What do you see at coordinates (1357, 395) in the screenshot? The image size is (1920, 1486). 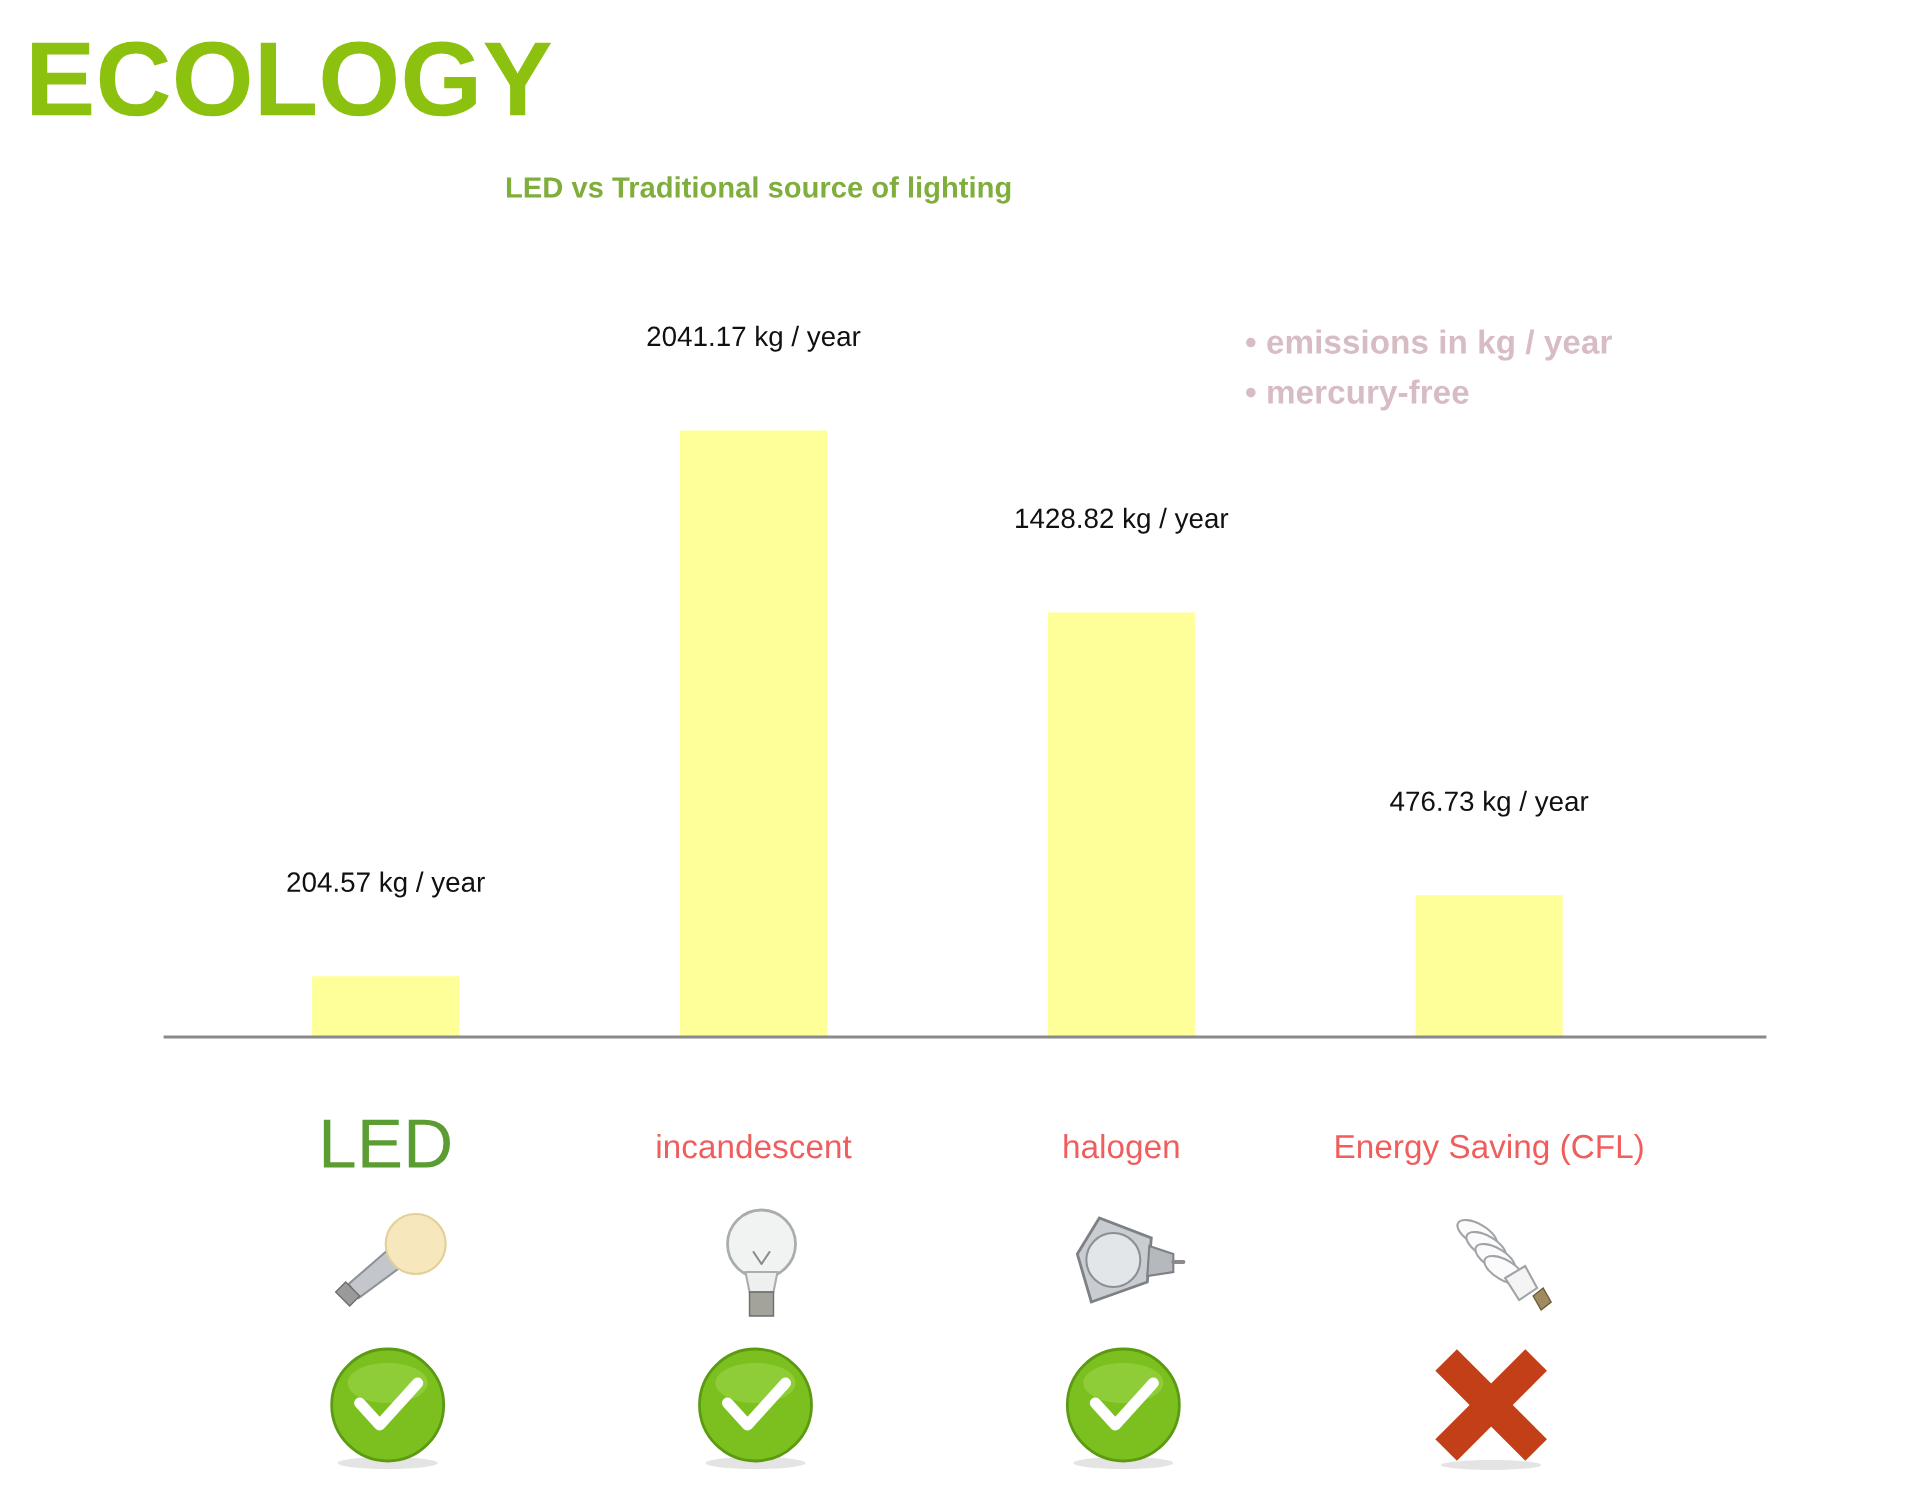 I see `text: • mercury-free` at bounding box center [1357, 395].